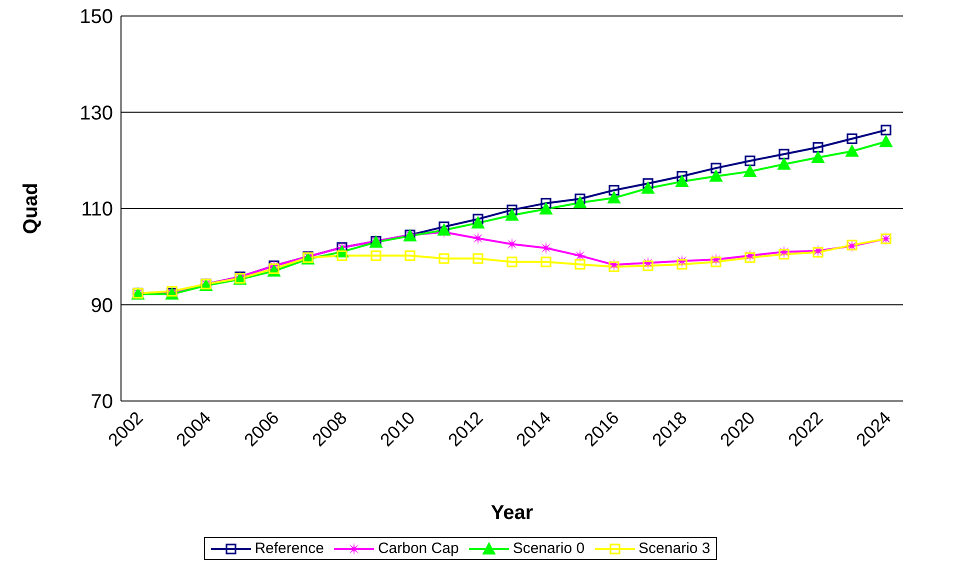 This screenshot has width=958, height=575. Describe the element at coordinates (101, 402) in the screenshot. I see `y-tick-label: 70` at that location.